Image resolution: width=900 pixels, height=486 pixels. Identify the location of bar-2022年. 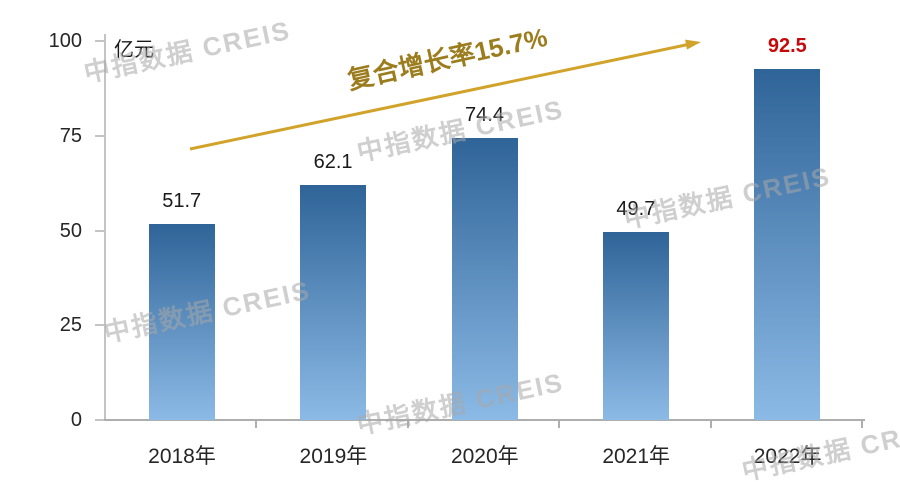
(787, 244).